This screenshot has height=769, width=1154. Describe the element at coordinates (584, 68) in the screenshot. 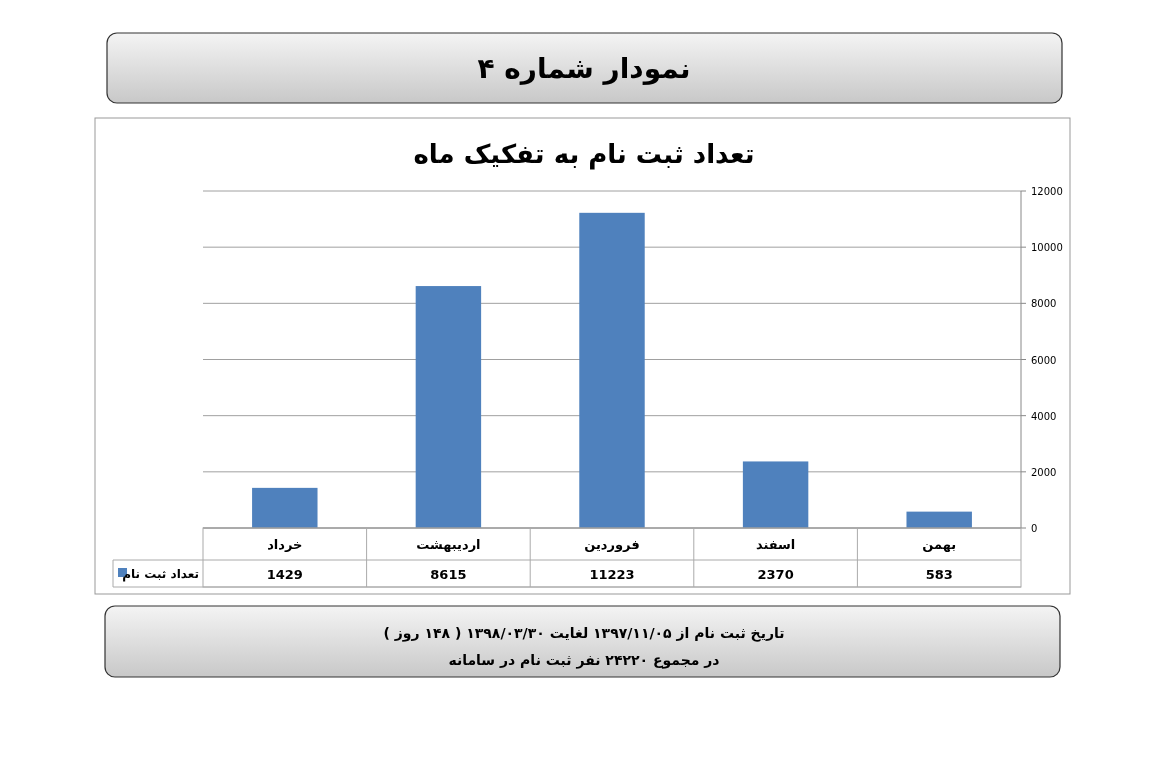

I see `text: نمودار شماره ۴` at that location.